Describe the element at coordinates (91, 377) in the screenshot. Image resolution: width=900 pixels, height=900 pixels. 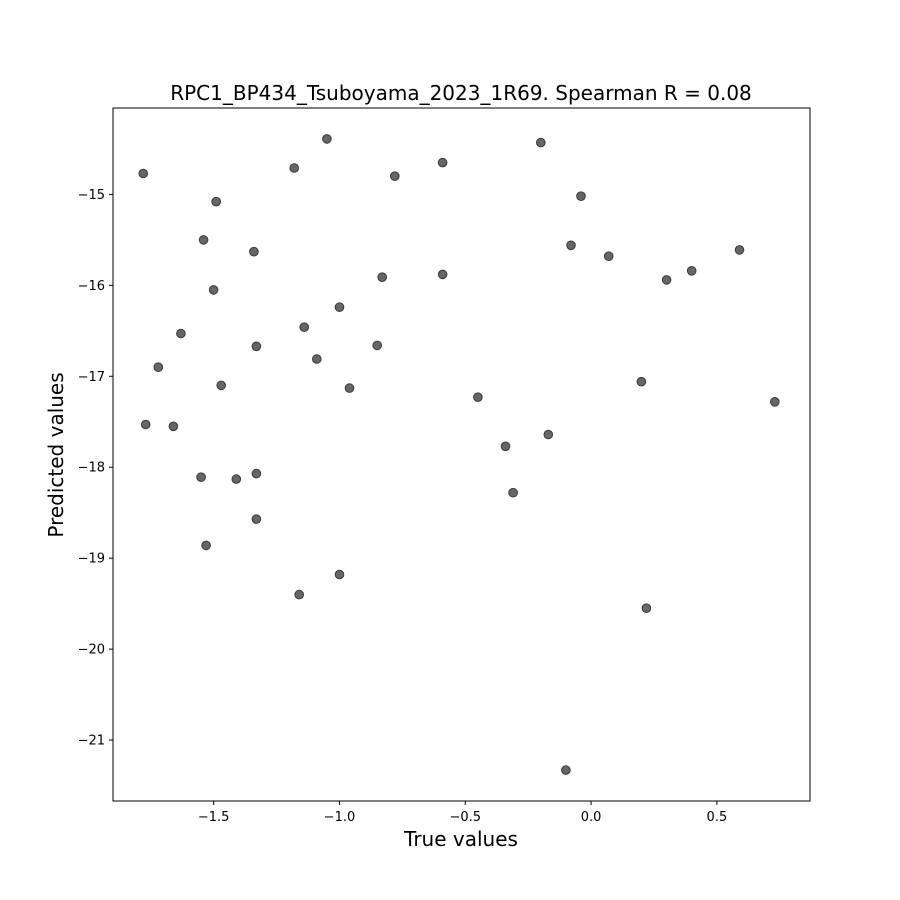
I see `y-tick-label: −17` at that location.